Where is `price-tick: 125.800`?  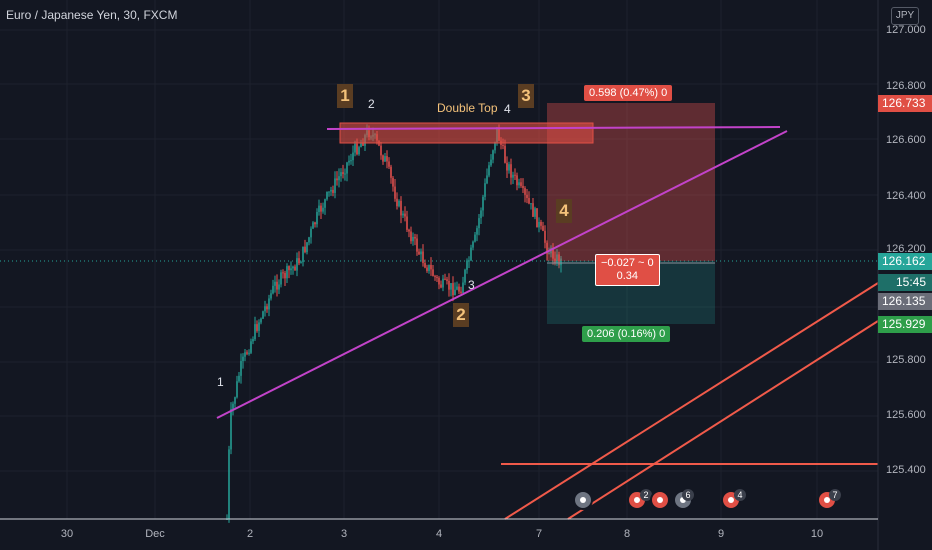 price-tick: 125.800 is located at coordinates (906, 360).